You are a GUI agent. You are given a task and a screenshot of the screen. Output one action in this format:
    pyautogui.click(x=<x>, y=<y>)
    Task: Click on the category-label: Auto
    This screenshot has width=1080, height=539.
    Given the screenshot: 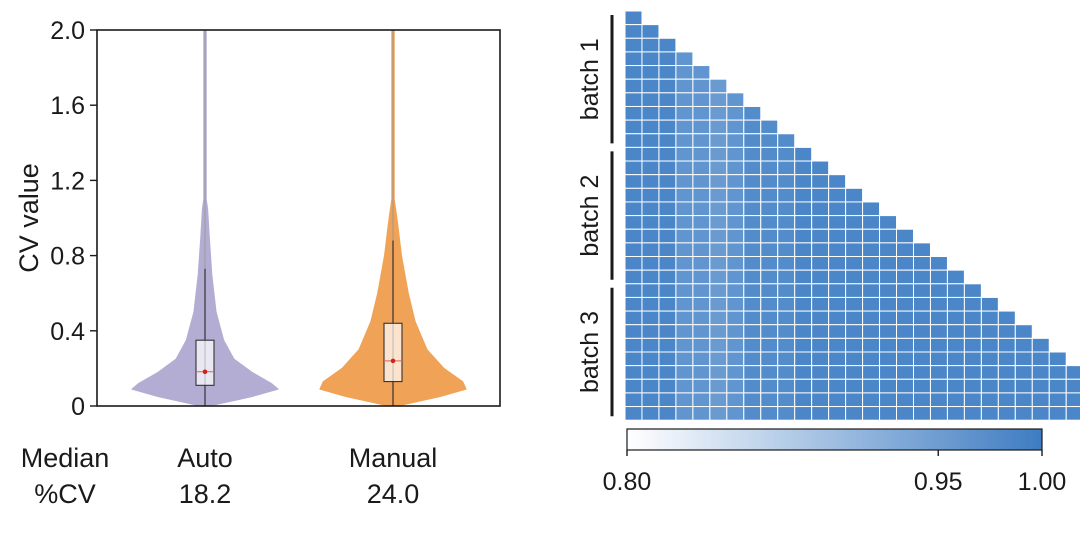 What is the action you would take?
    pyautogui.click(x=205, y=458)
    